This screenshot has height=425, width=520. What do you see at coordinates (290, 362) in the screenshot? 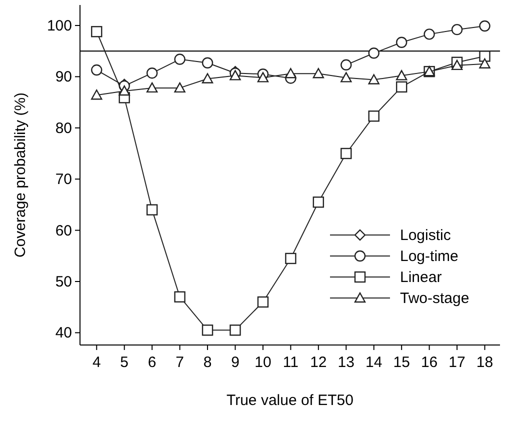
I see `x-tick-label: 11` at bounding box center [290, 362].